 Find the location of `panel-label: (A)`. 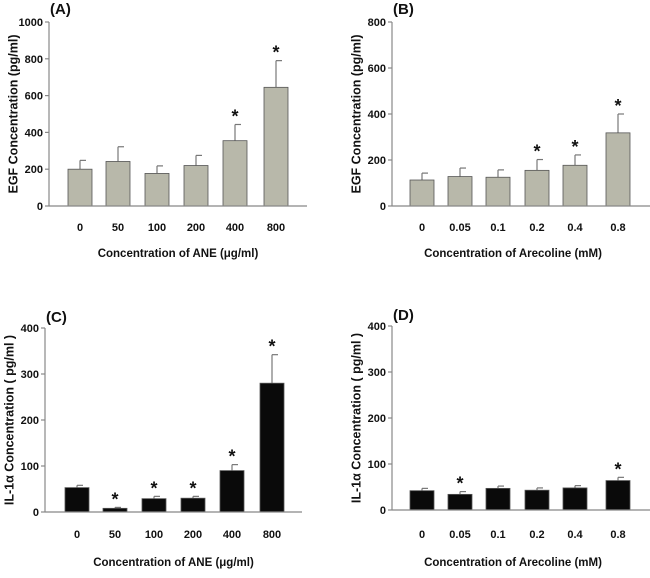

panel-label: (A) is located at coordinates (60, 9).